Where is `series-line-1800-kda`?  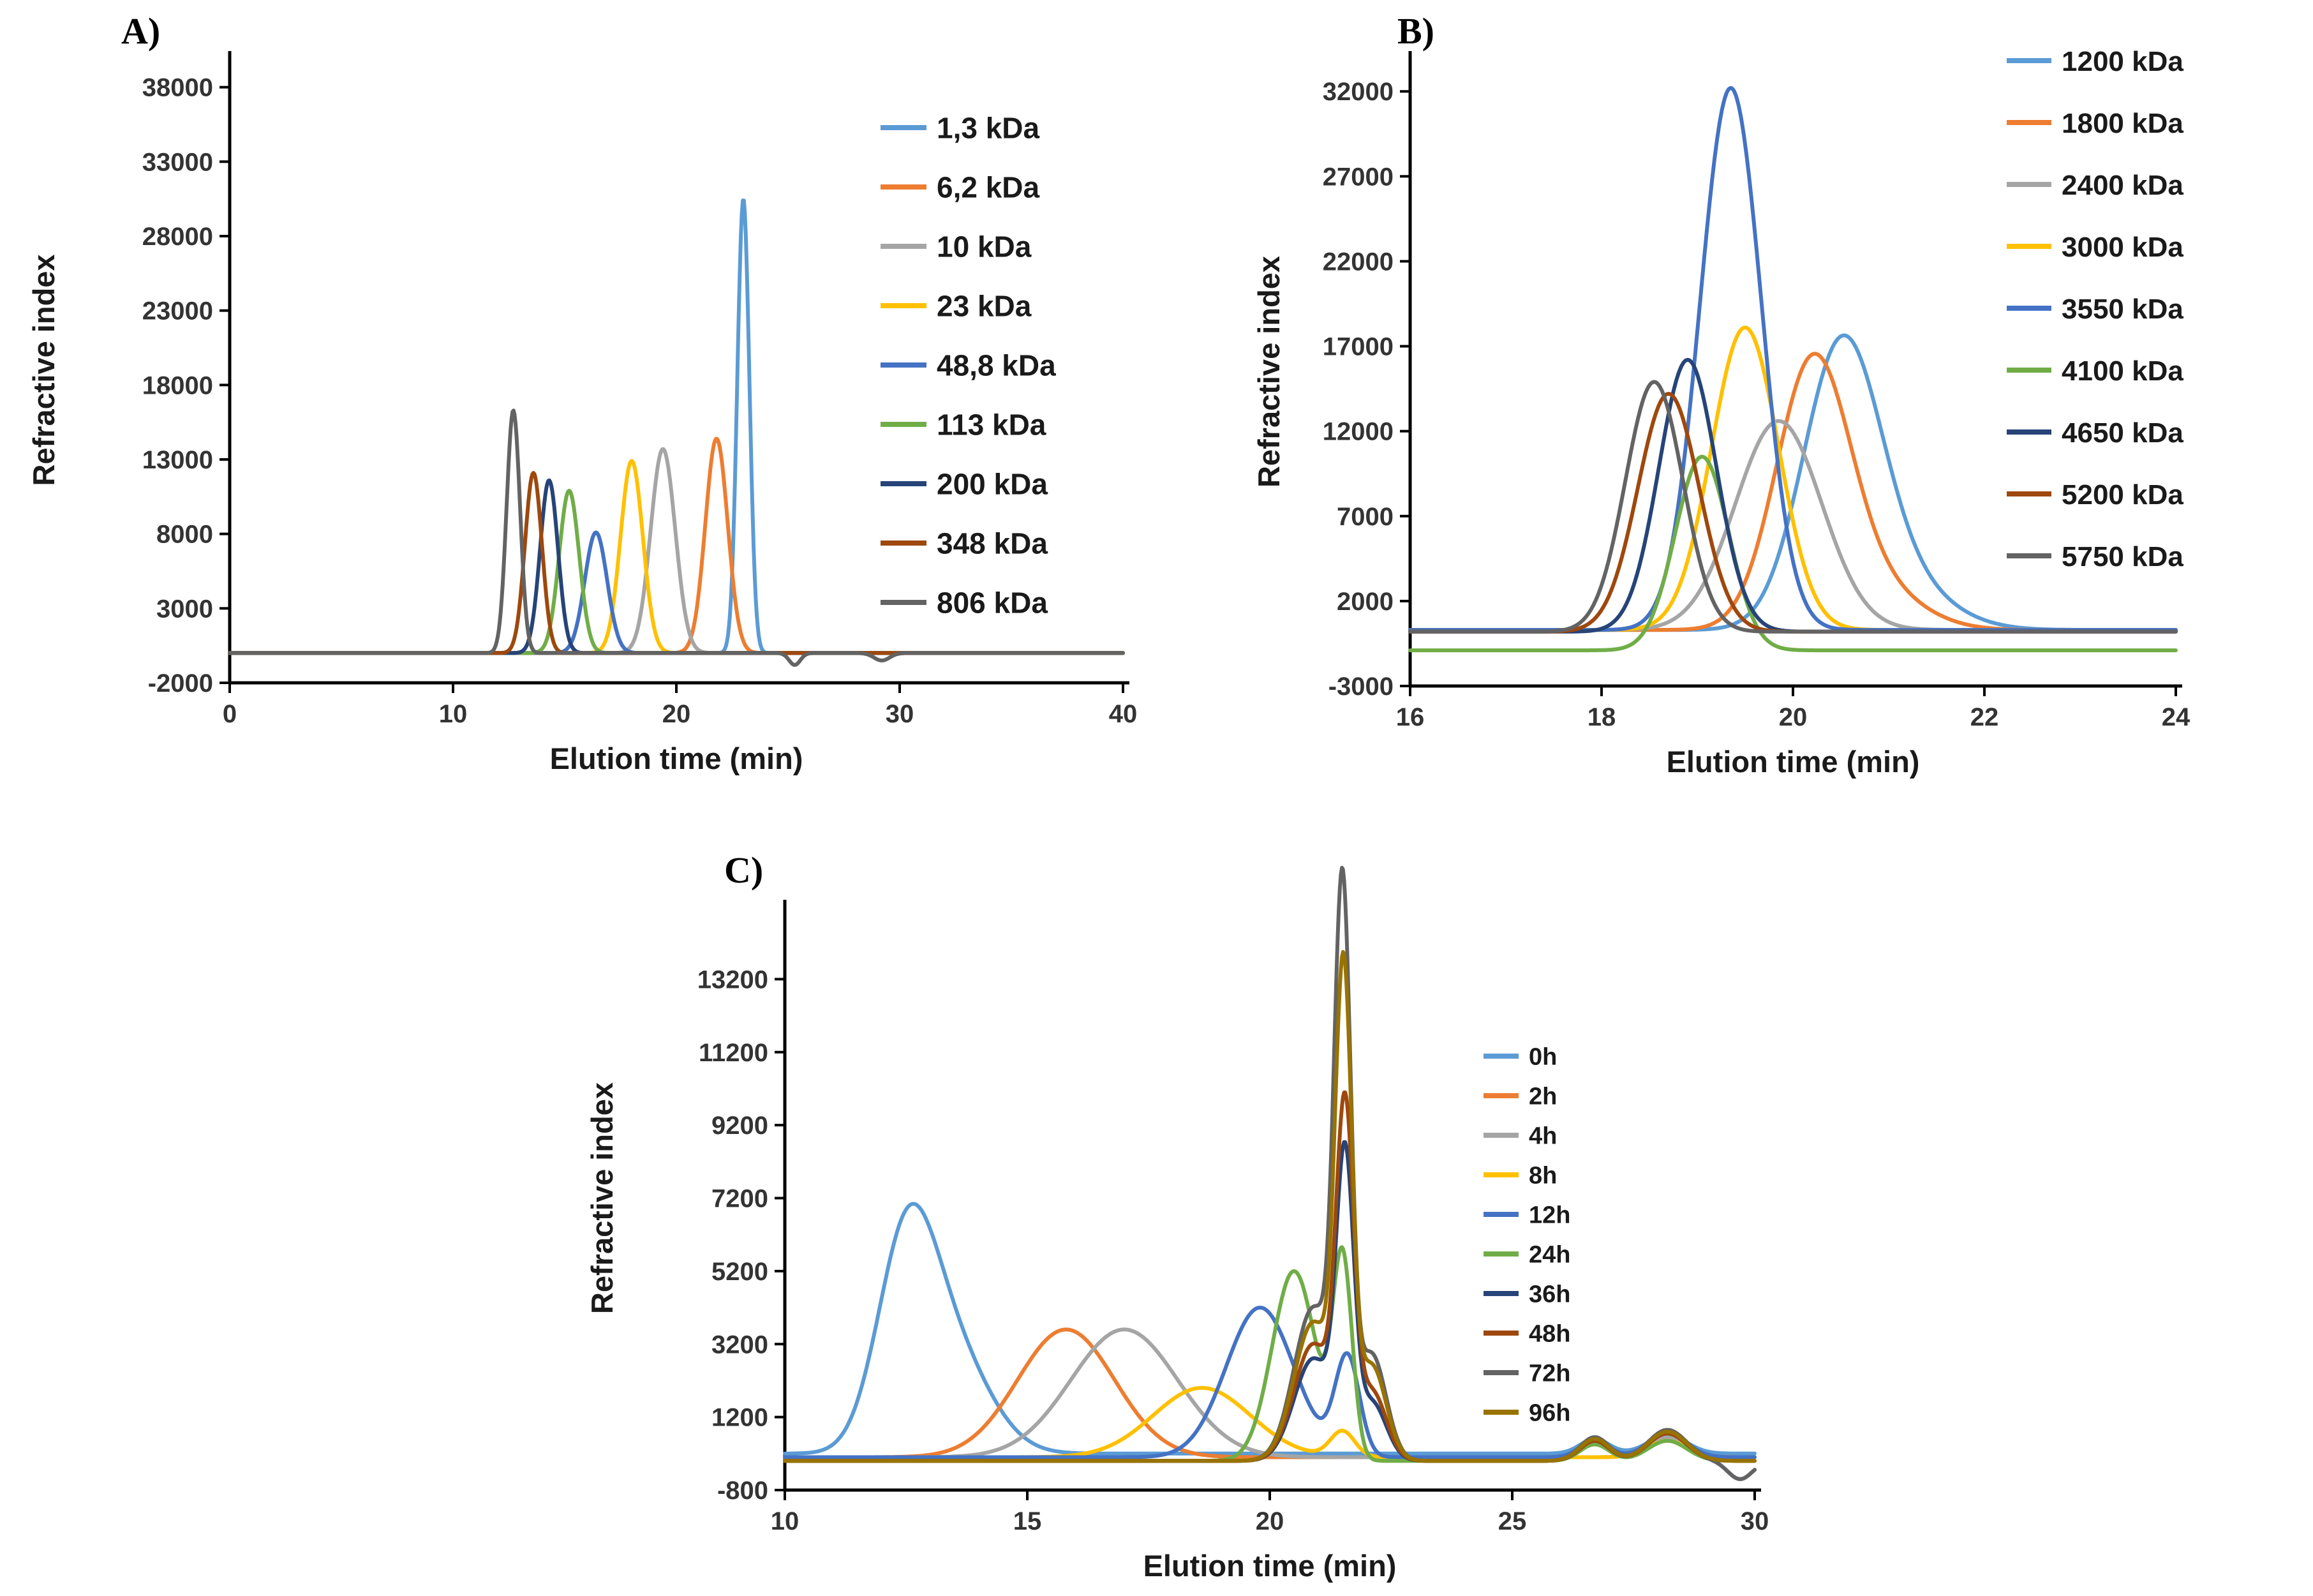
series-line-1800-kda is located at coordinates (1793, 492).